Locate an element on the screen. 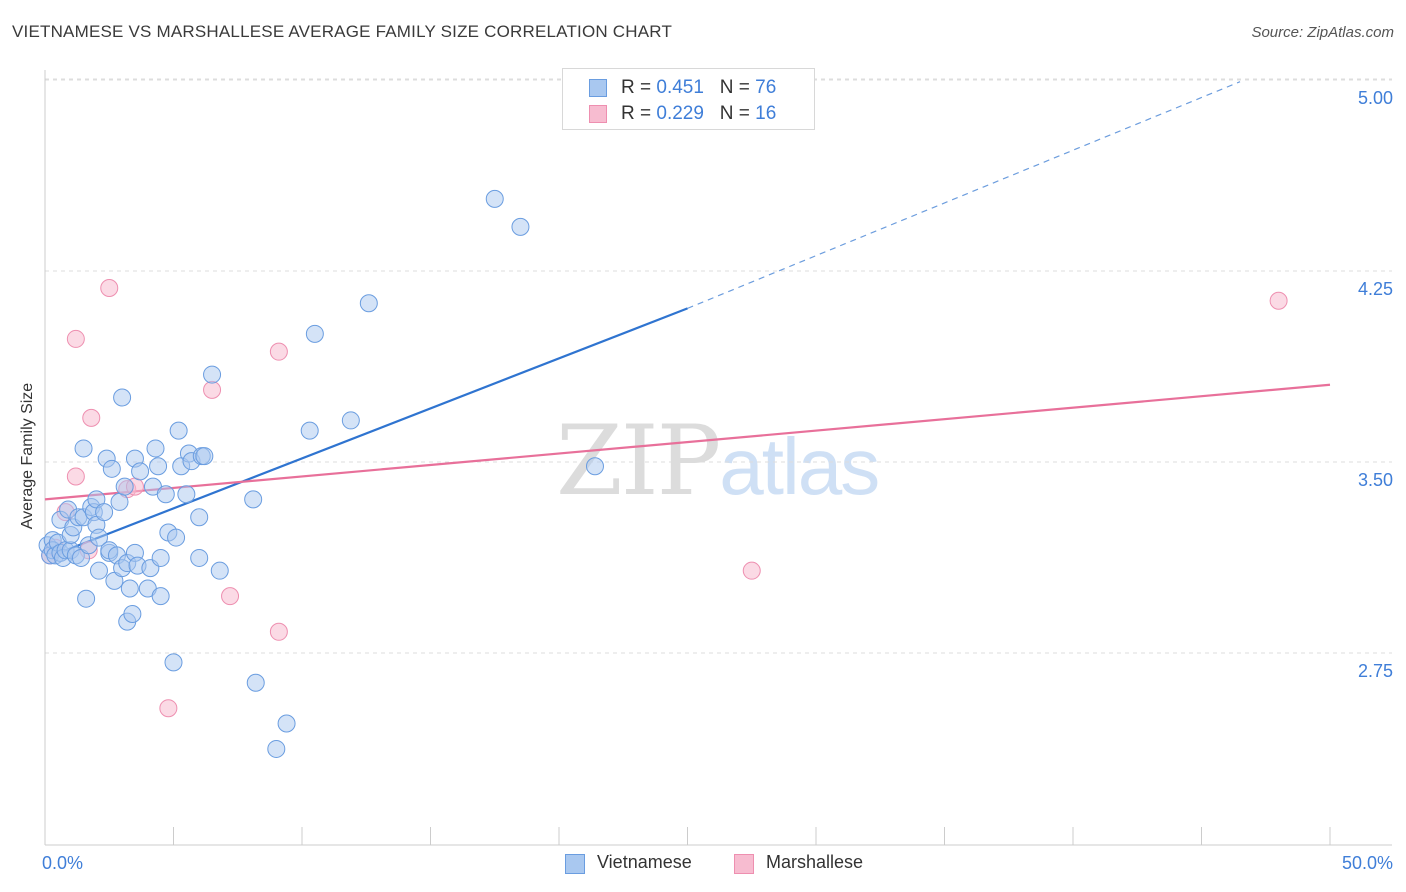 This screenshot has height=892, width=1406. vietnamese-legend-swatch is located at coordinates (575, 864).